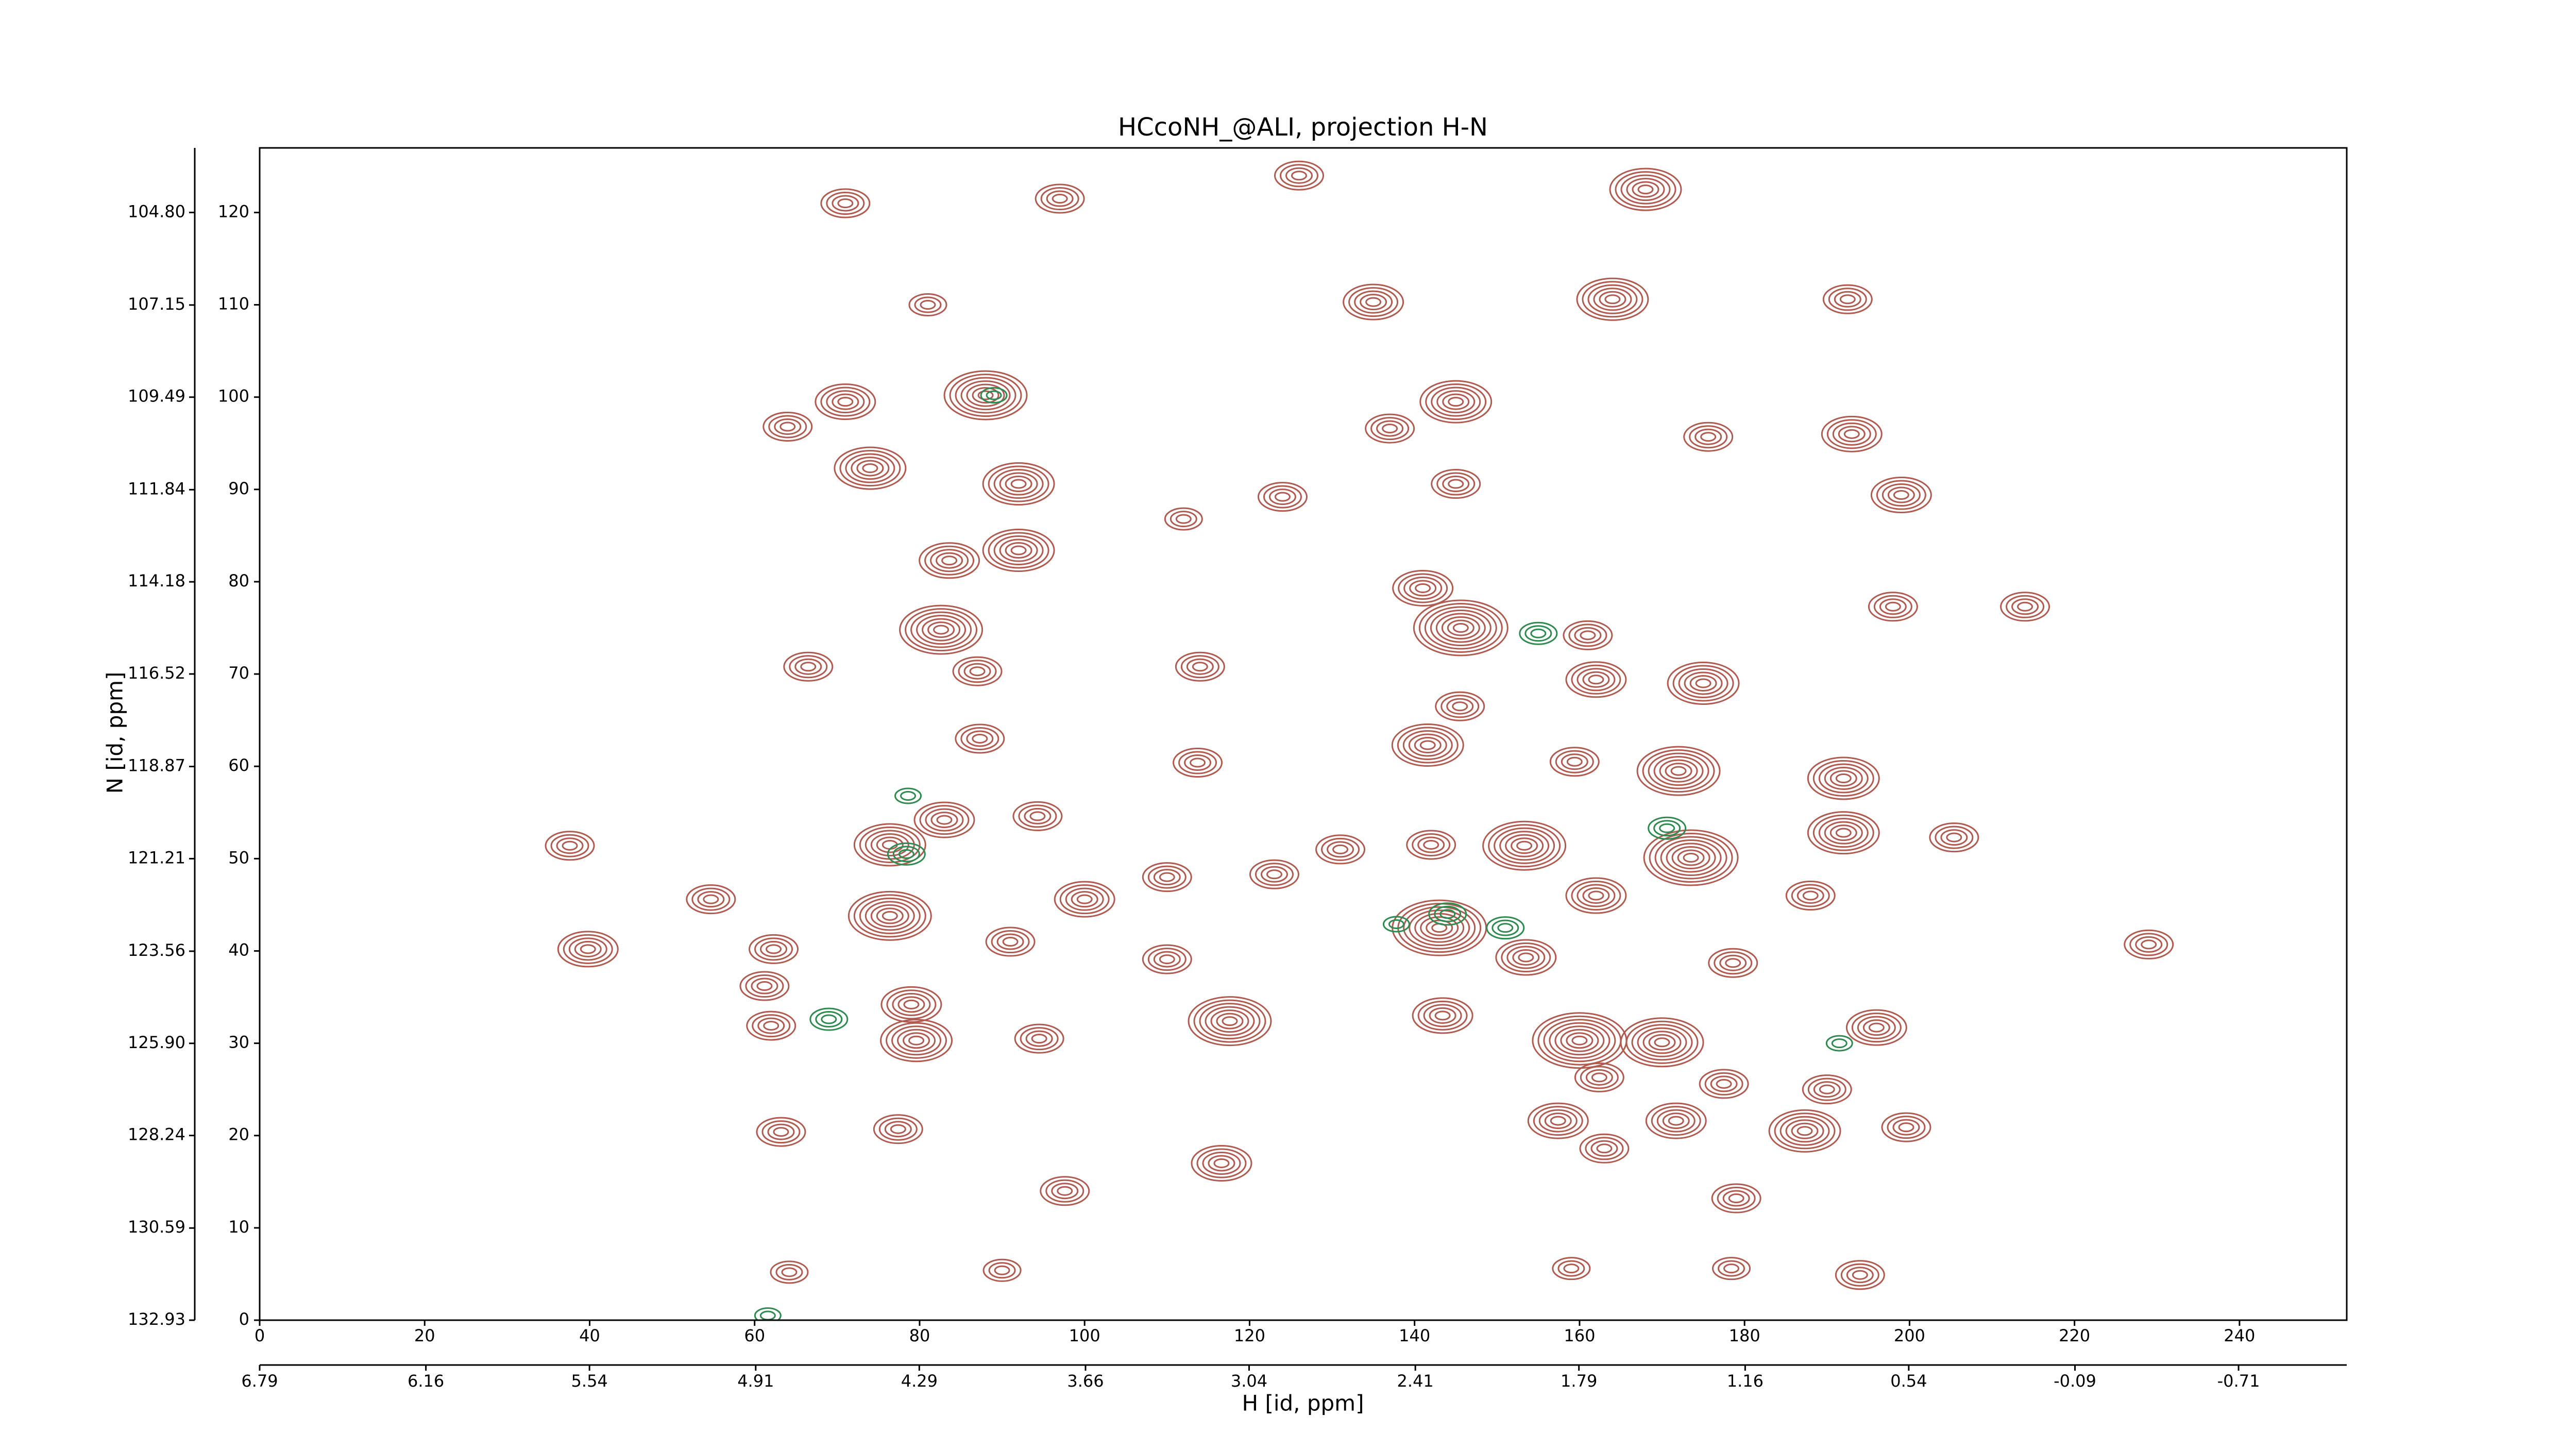 This screenshot has height=1449, width=2576. What do you see at coordinates (233, 396) in the screenshot?
I see `y-tick-label: 100` at bounding box center [233, 396].